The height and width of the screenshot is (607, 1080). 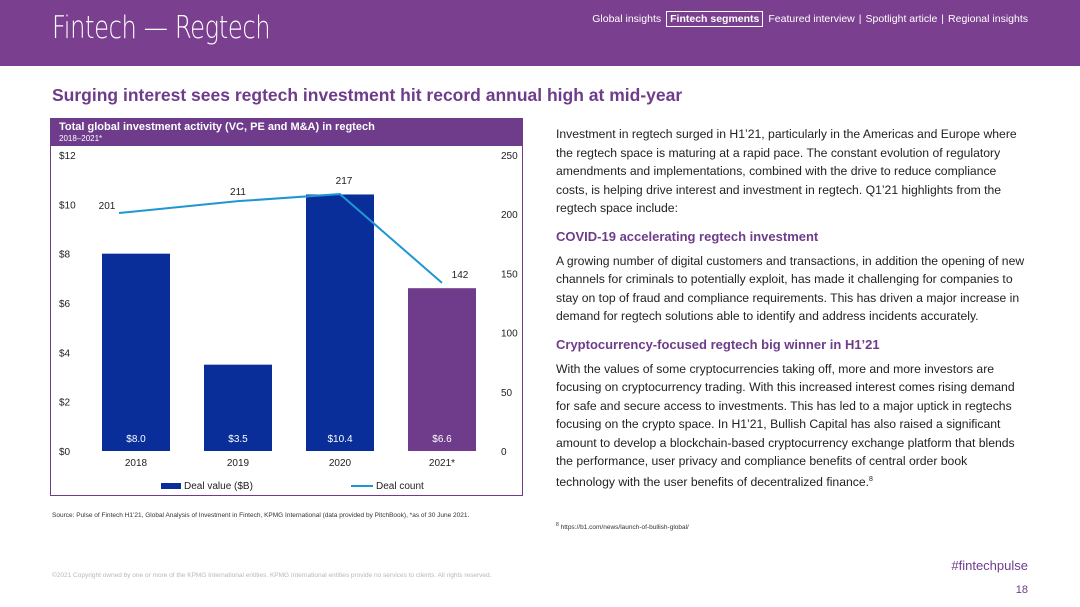 I want to click on y-left-tick-label: $12, so click(x=67, y=156).